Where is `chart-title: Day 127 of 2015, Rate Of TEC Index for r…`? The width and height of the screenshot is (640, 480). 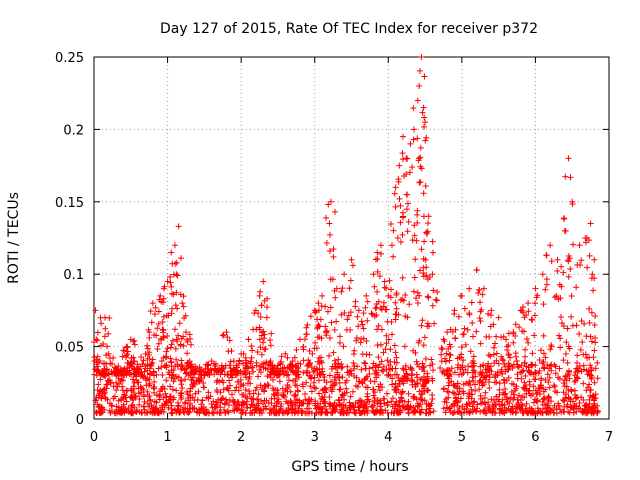 chart-title: Day 127 of 2015, Rate Of TEC Index for r… is located at coordinates (349, 29).